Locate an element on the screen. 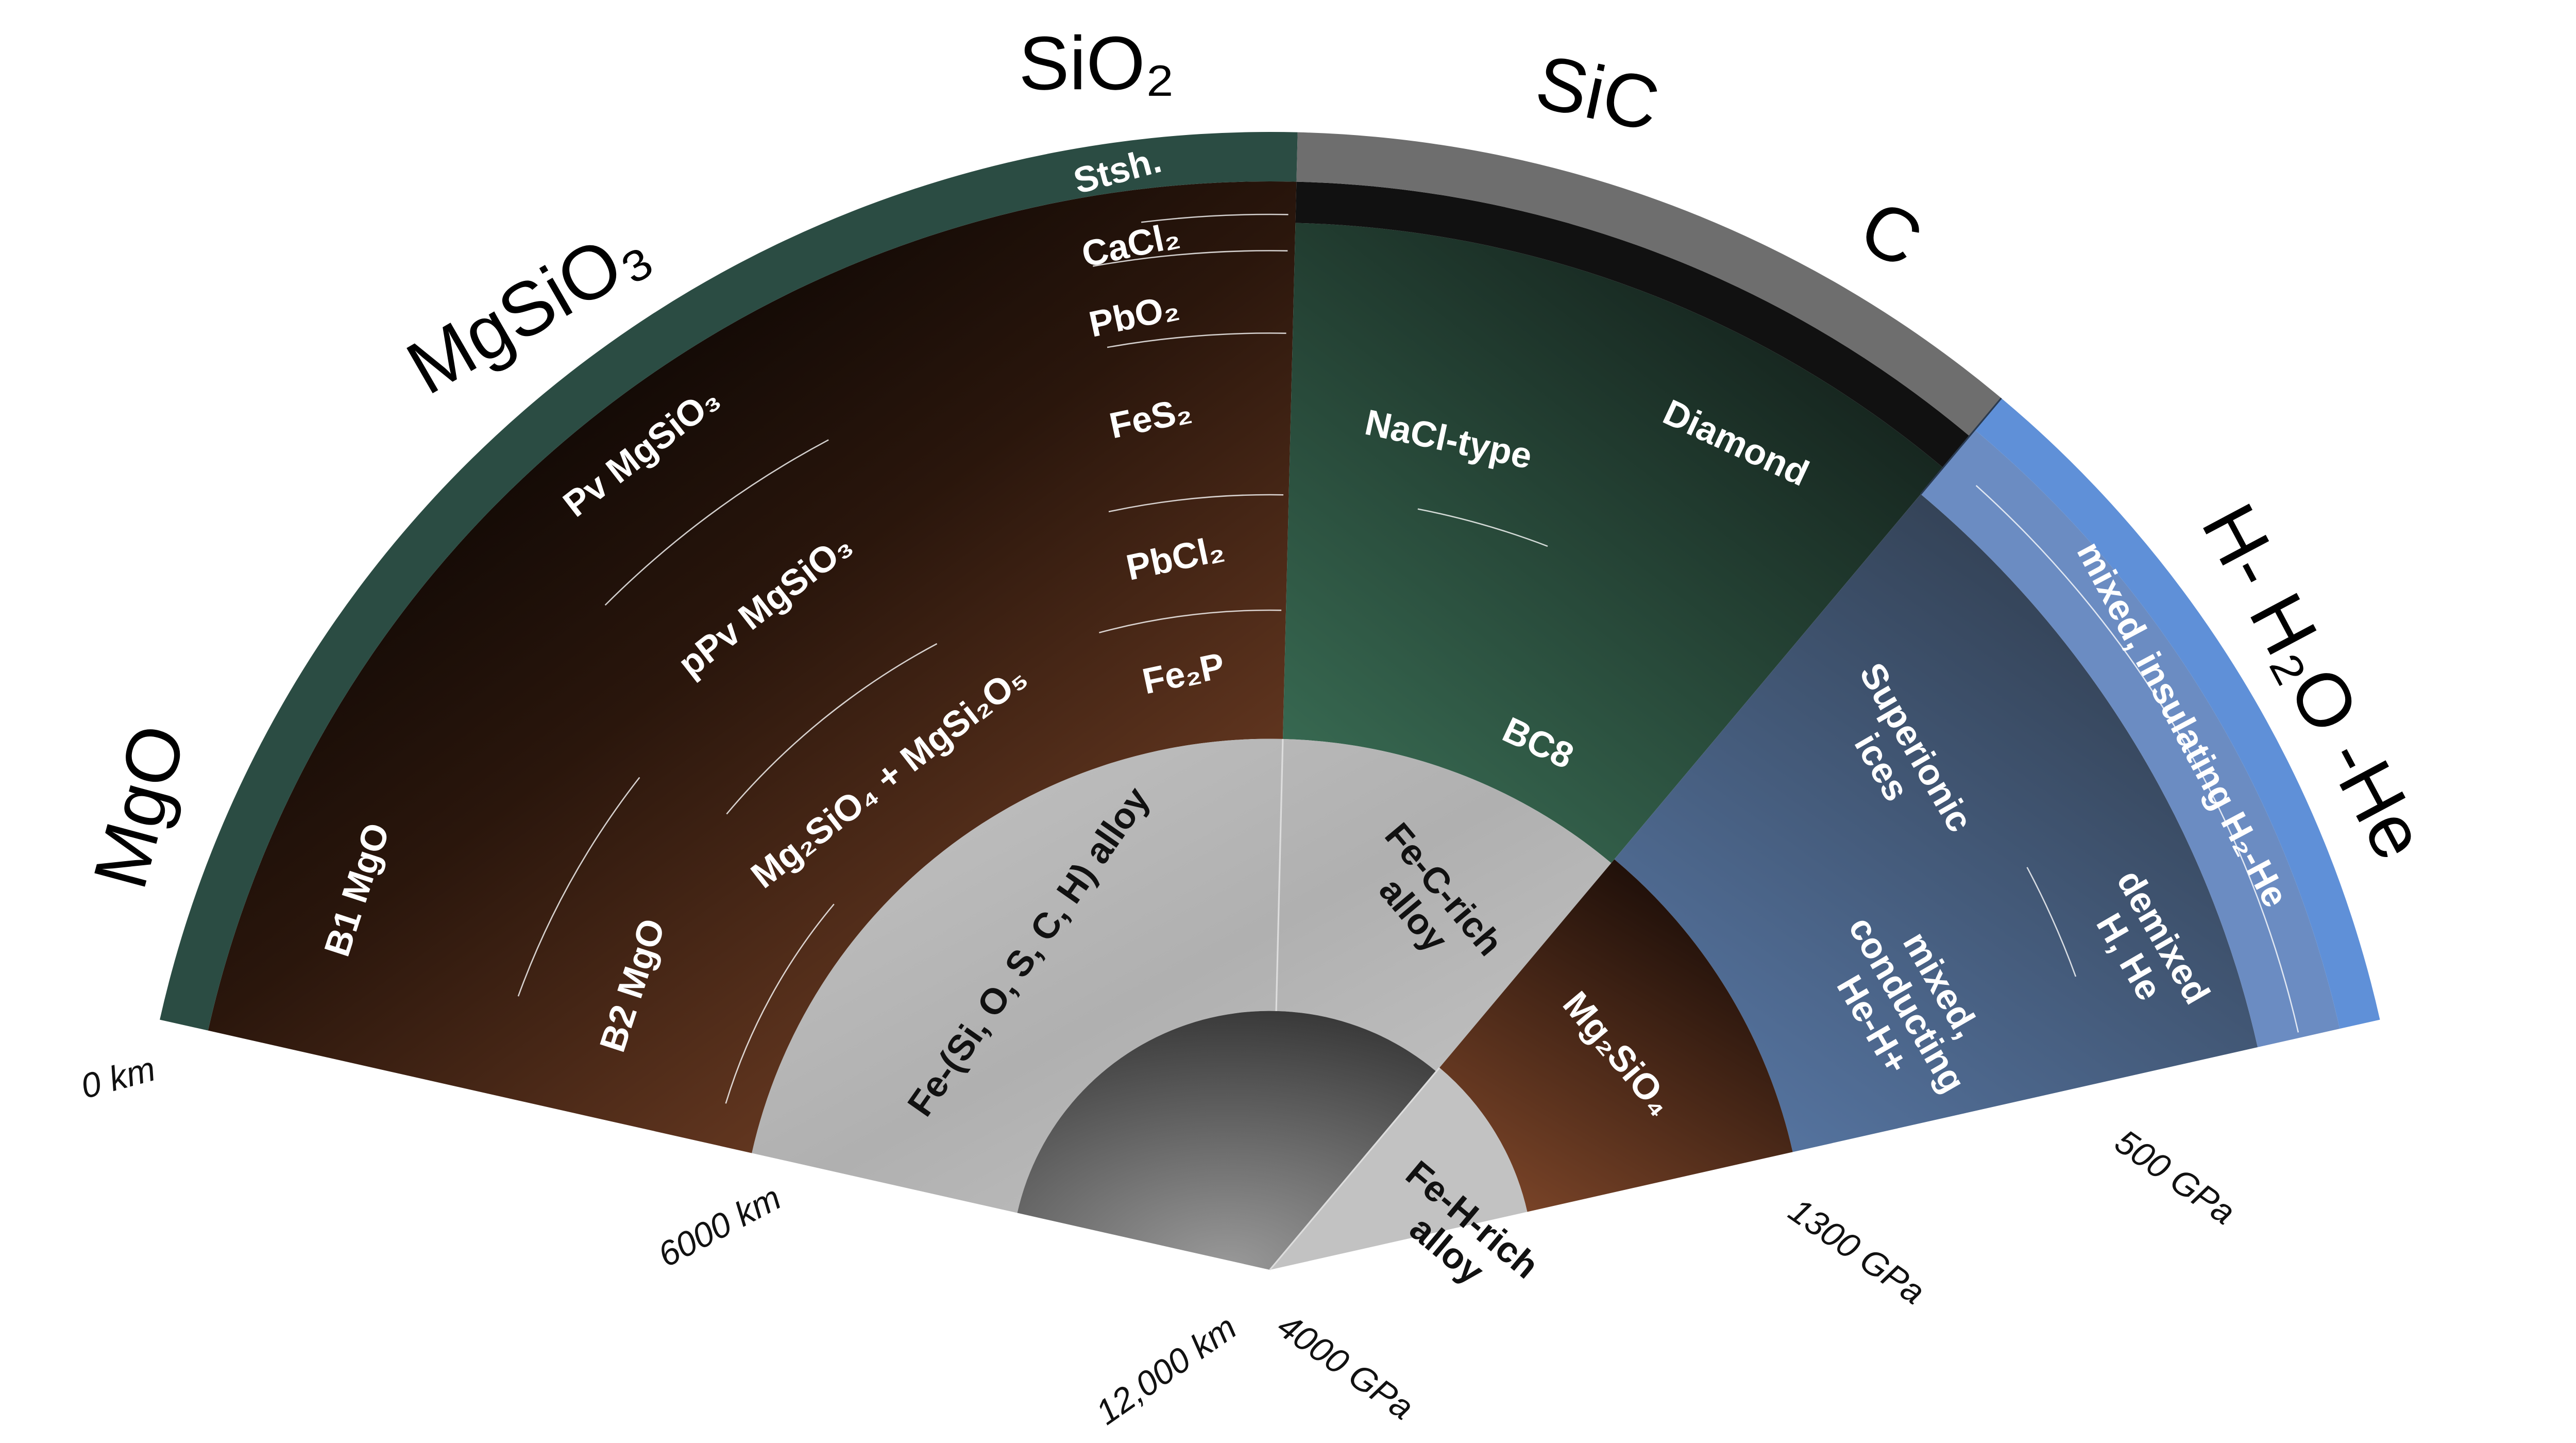  scale-label: 12,000 km is located at coordinates (1166, 1370).